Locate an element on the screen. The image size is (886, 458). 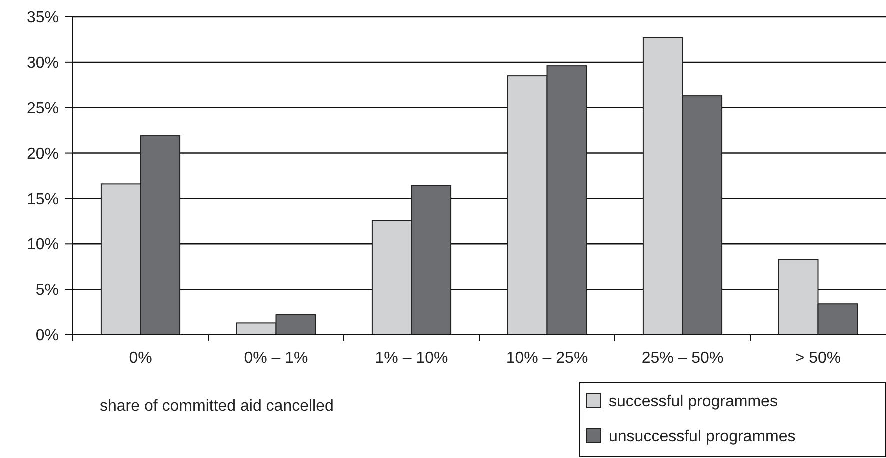
y-tick-label: 20% is located at coordinates (42, 154).